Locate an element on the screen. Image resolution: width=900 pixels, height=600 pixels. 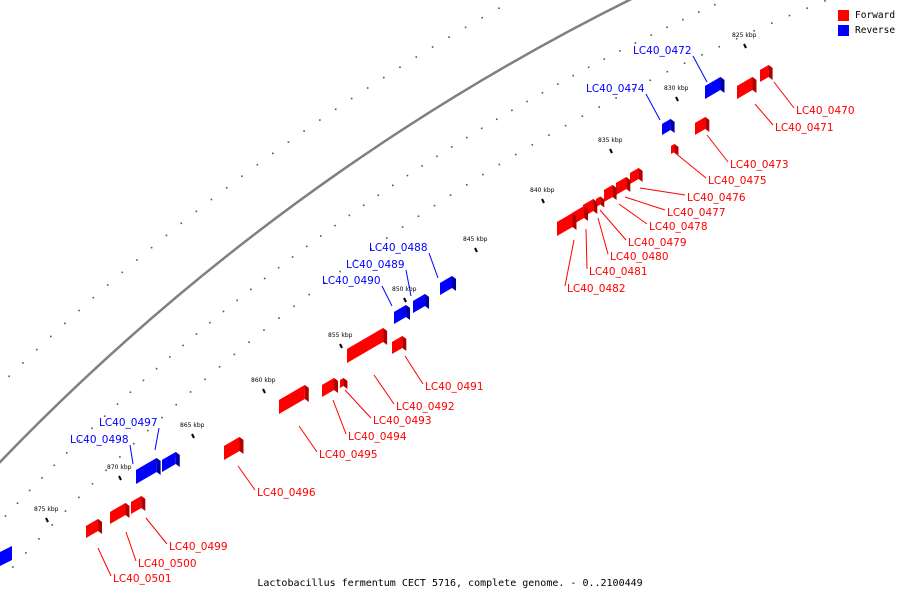
gene-label: LC40_0477 is located at coordinates (696, 213).